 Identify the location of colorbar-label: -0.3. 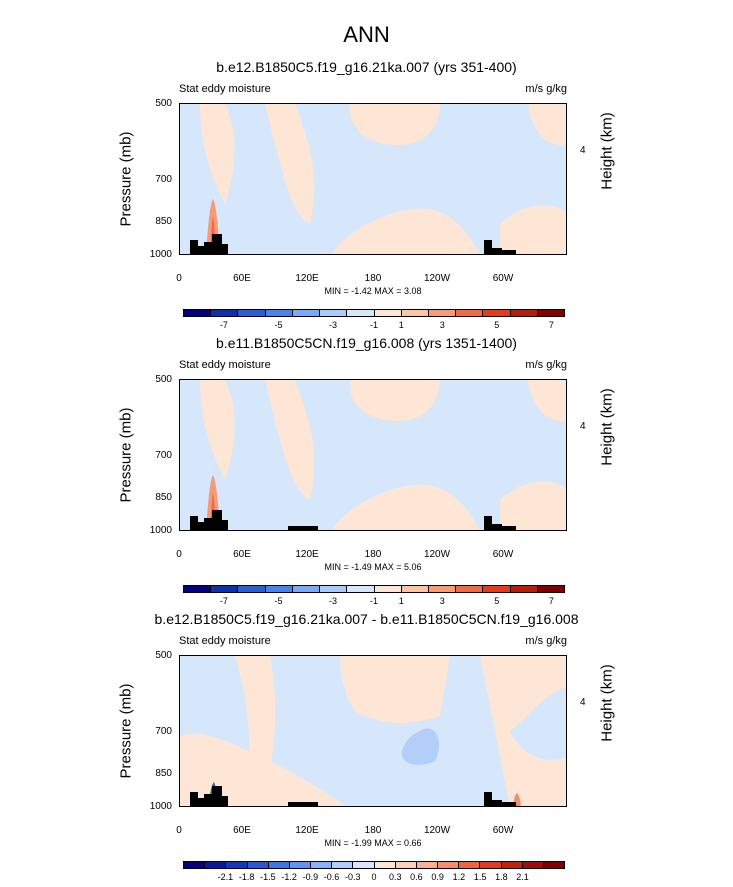
(353, 877).